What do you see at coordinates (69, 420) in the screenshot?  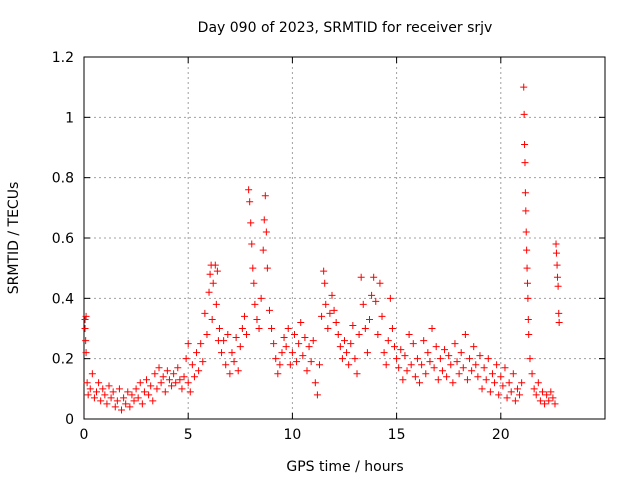 I see `y-tick-label: 0` at bounding box center [69, 420].